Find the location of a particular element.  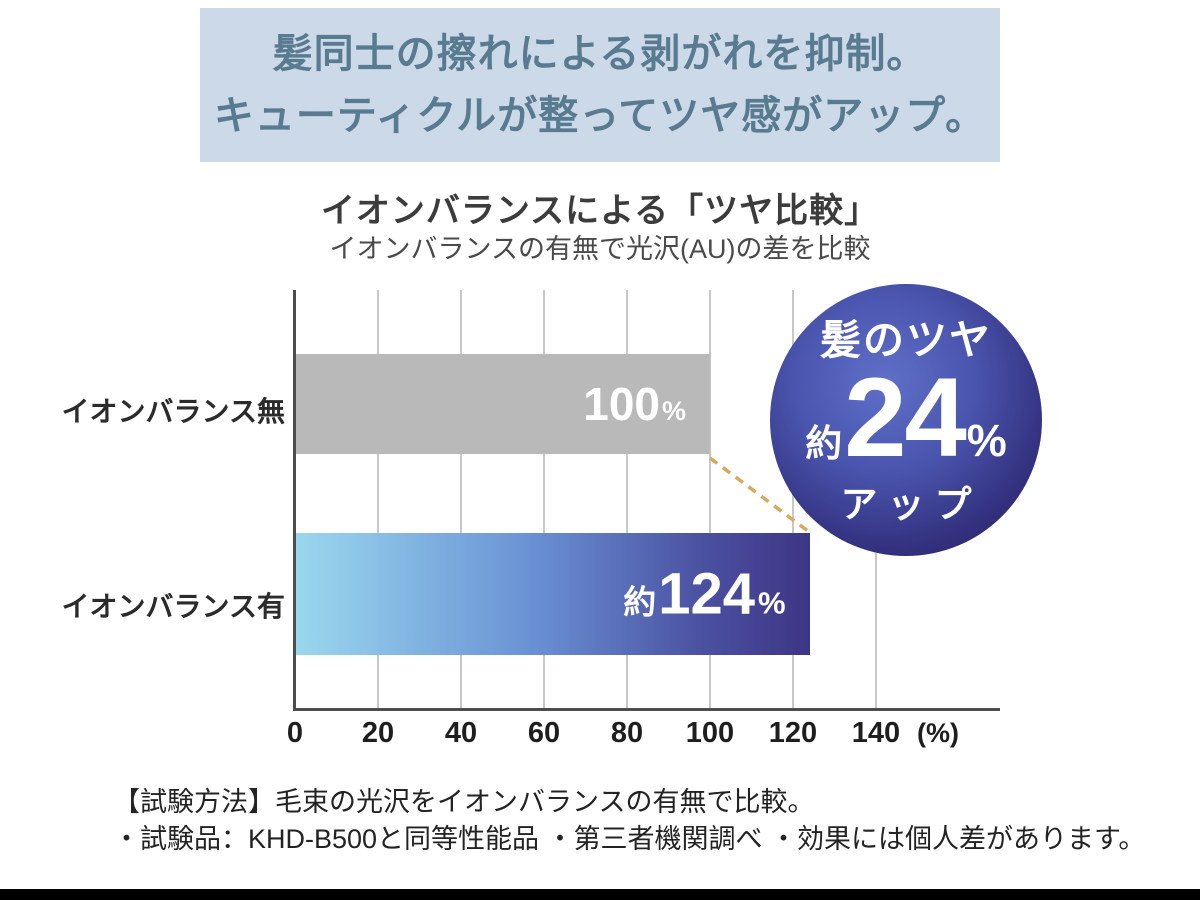

x-tick-label: 0 is located at coordinates (295, 733).